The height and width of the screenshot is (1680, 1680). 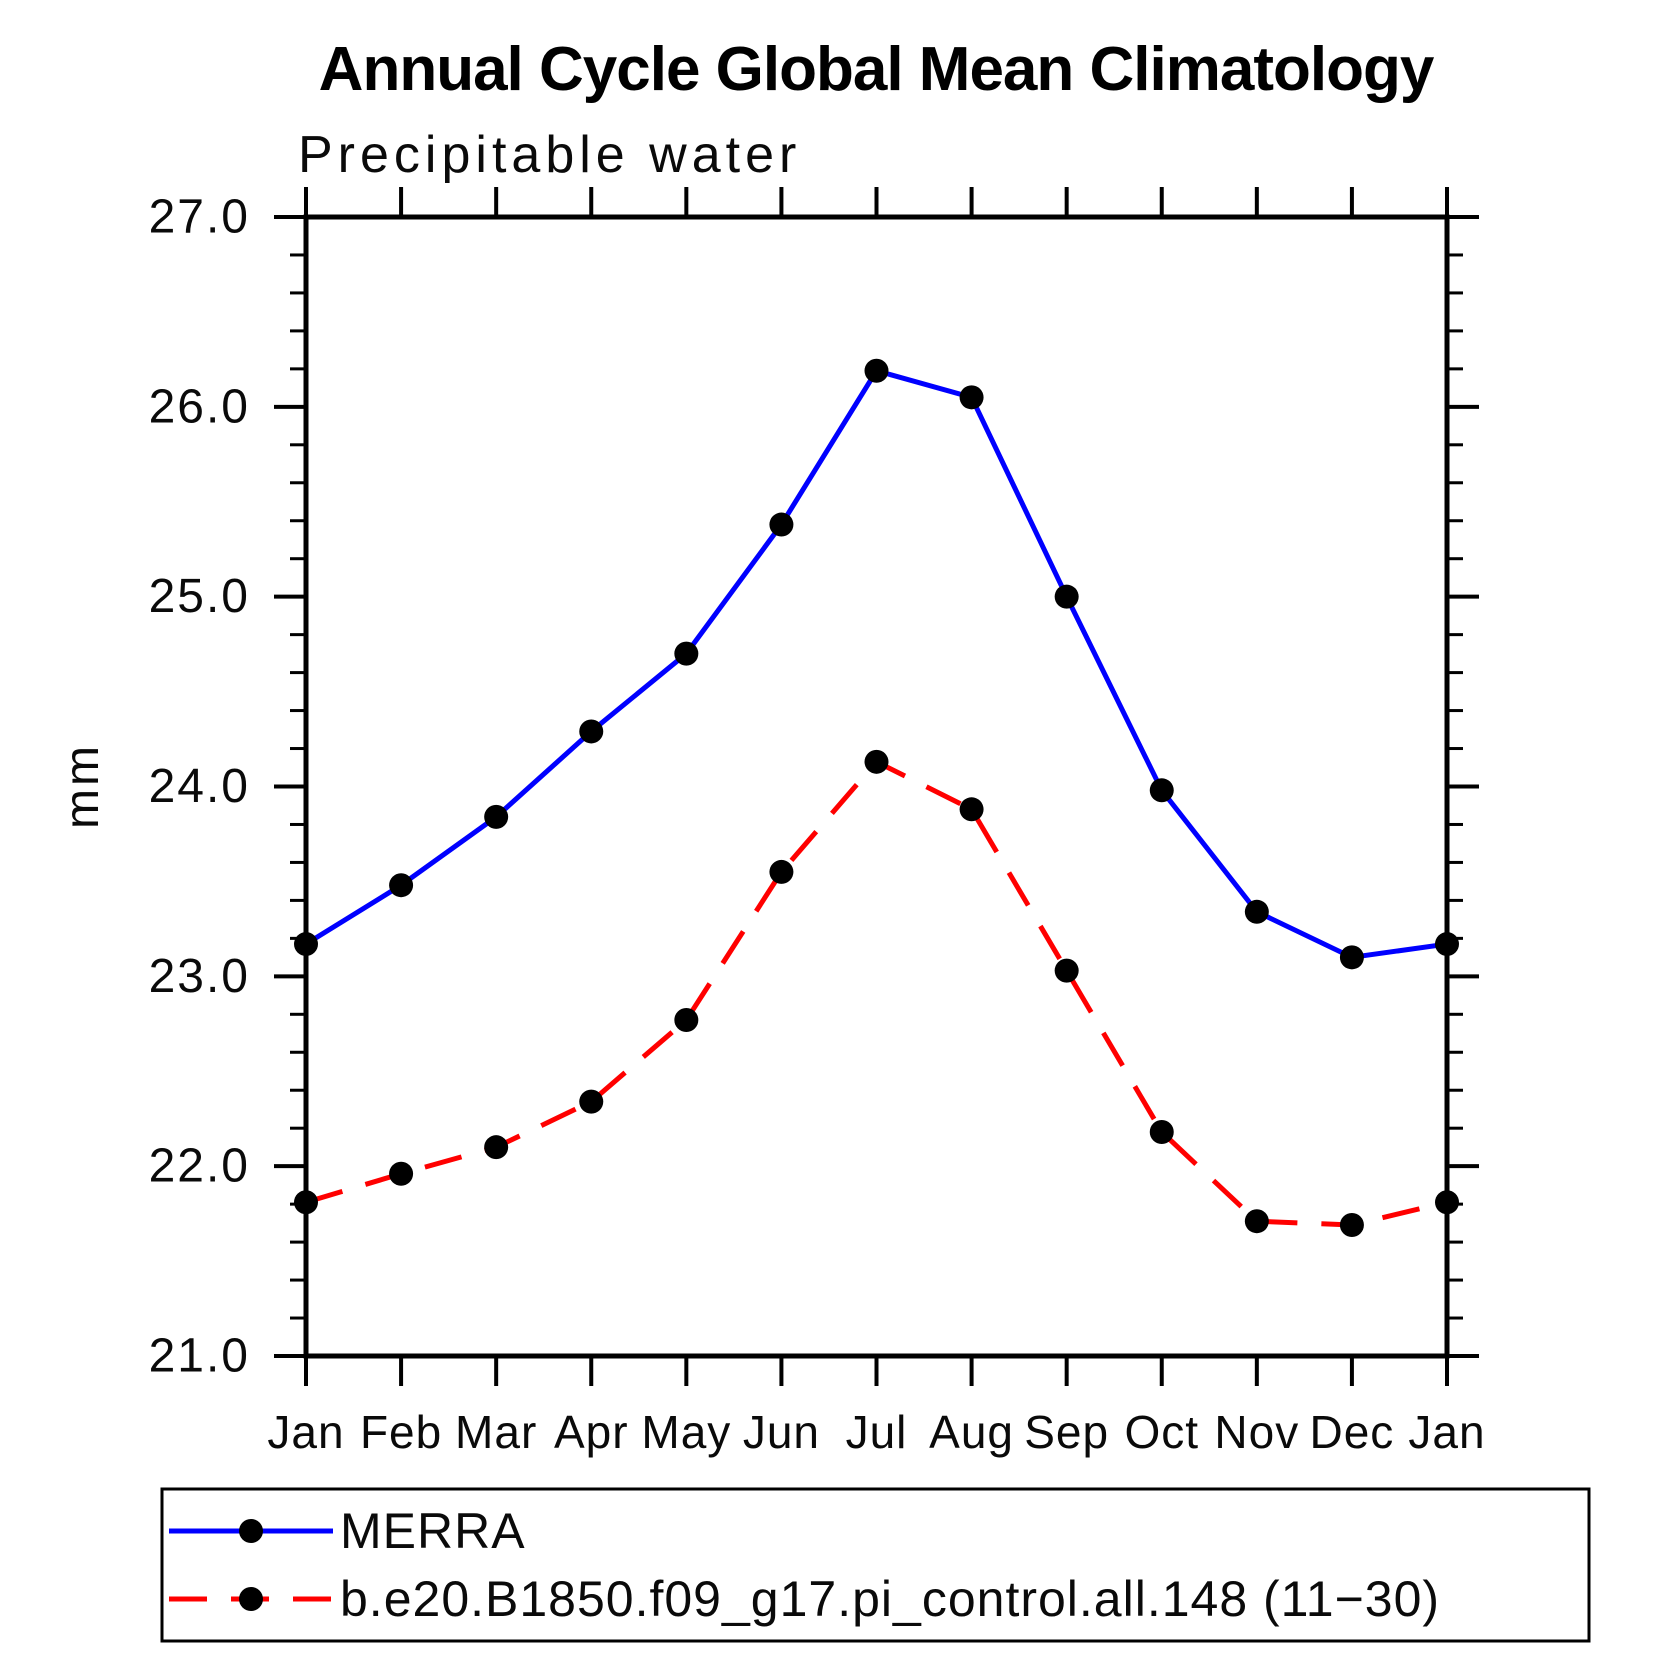 I want to click on y-tick-label: 24.0, so click(x=199, y=786).